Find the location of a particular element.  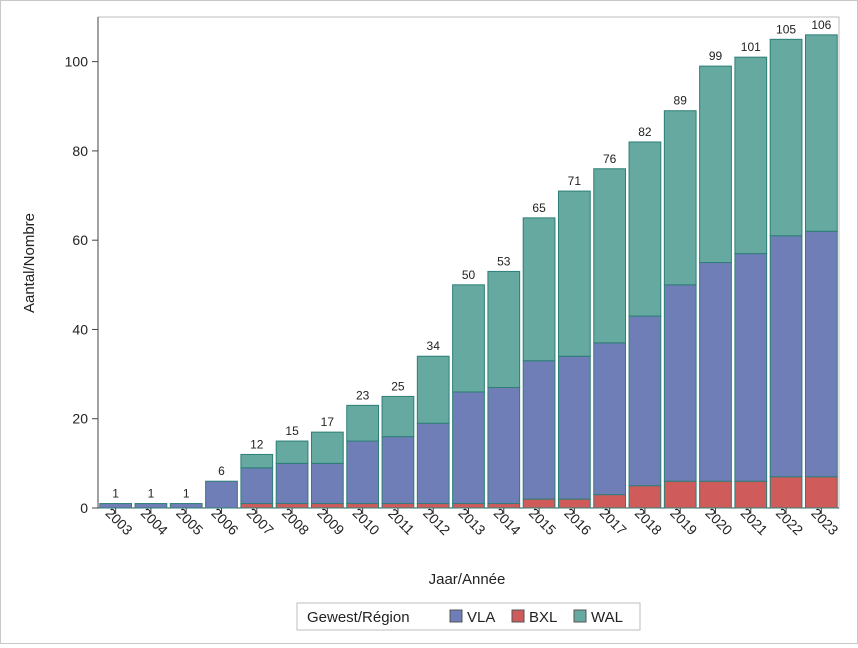

y-tick-label: 0 is located at coordinates (84, 508).